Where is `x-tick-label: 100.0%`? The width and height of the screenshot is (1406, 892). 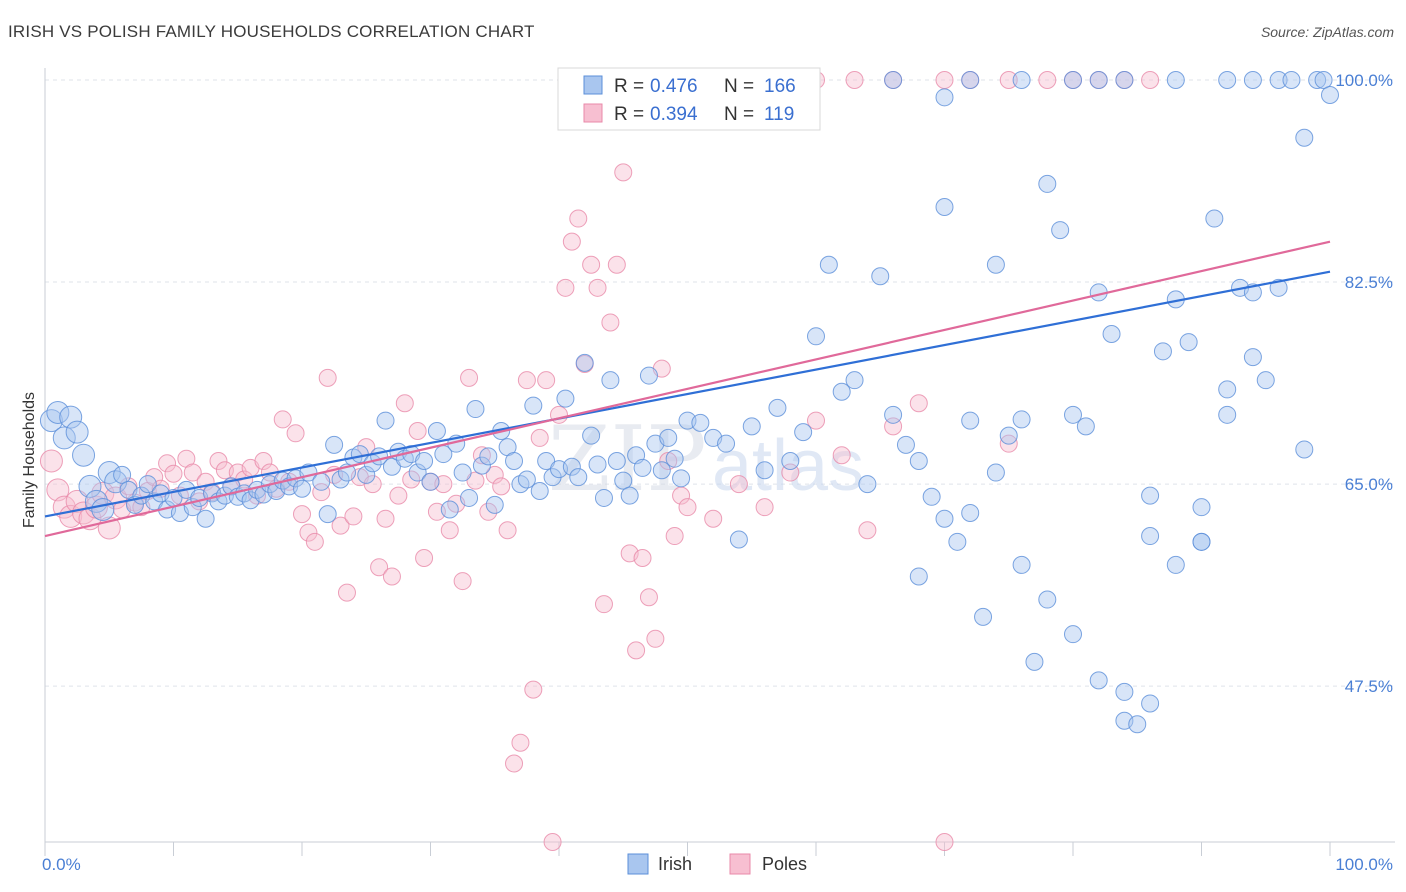 x-tick-label: 100.0% is located at coordinates (1364, 864).